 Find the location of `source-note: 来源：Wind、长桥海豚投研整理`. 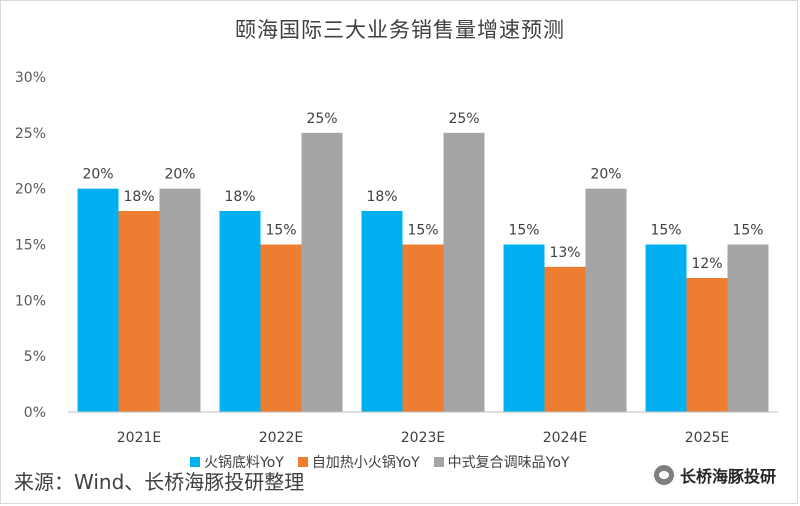

source-note: 来源：Wind、长桥海豚投研整理 is located at coordinates (159, 482).